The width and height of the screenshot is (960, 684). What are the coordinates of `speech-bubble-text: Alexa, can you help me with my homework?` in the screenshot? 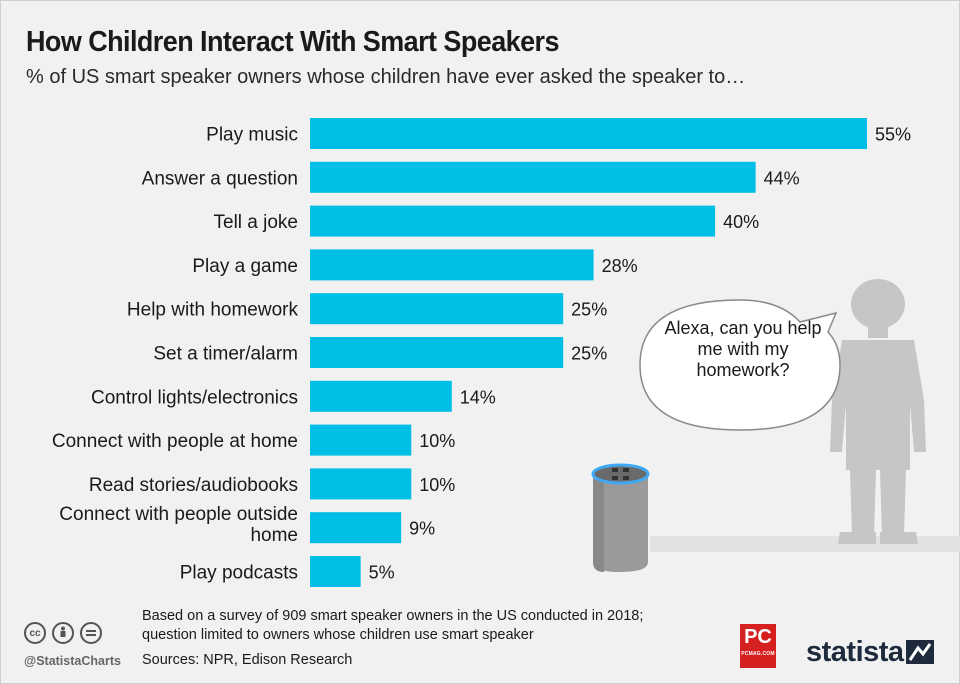 It's located at (743, 349).